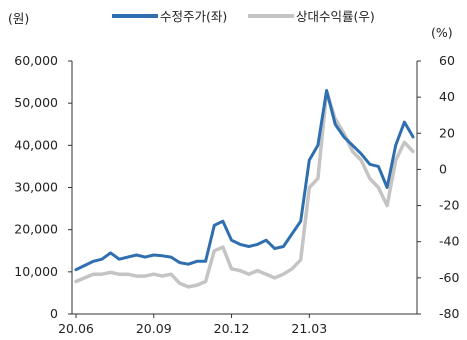 This screenshot has width=467, height=340. What do you see at coordinates (438, 187) in the screenshot?
I see `right-axis-ticks: -80 -60 -40 -20 0 20 40 60` at bounding box center [438, 187].